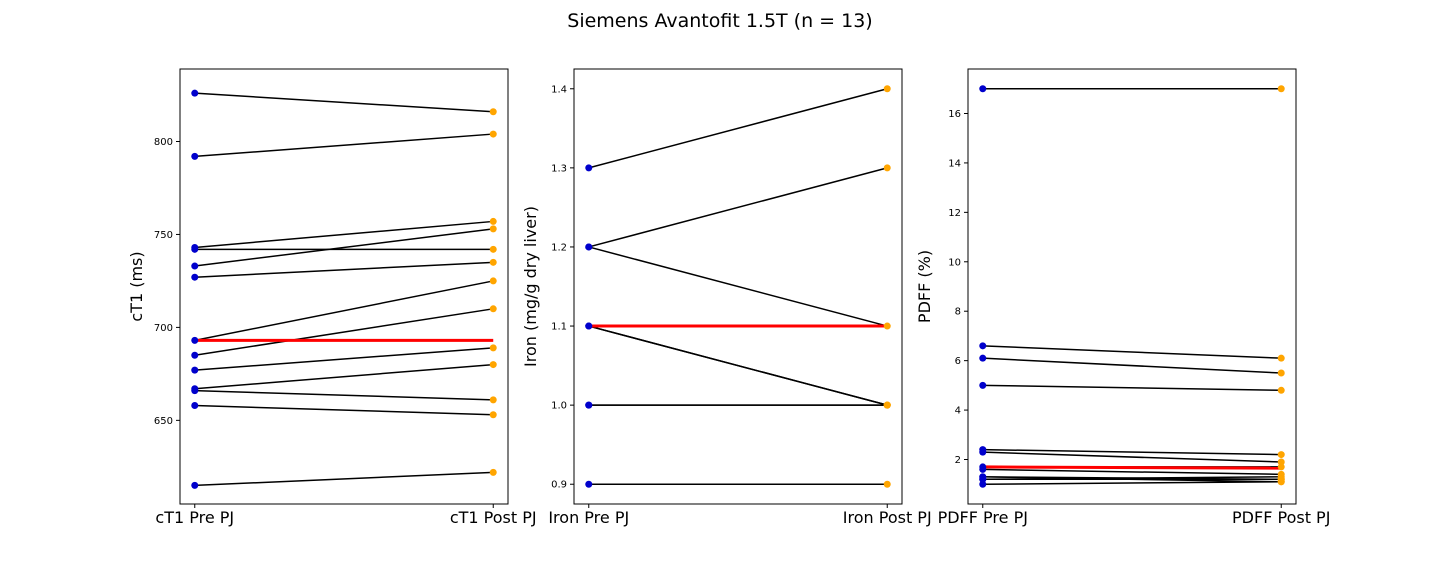 The width and height of the screenshot is (1440, 576). I want to click on x-category-label: Iron Pre PJ, so click(588, 517).